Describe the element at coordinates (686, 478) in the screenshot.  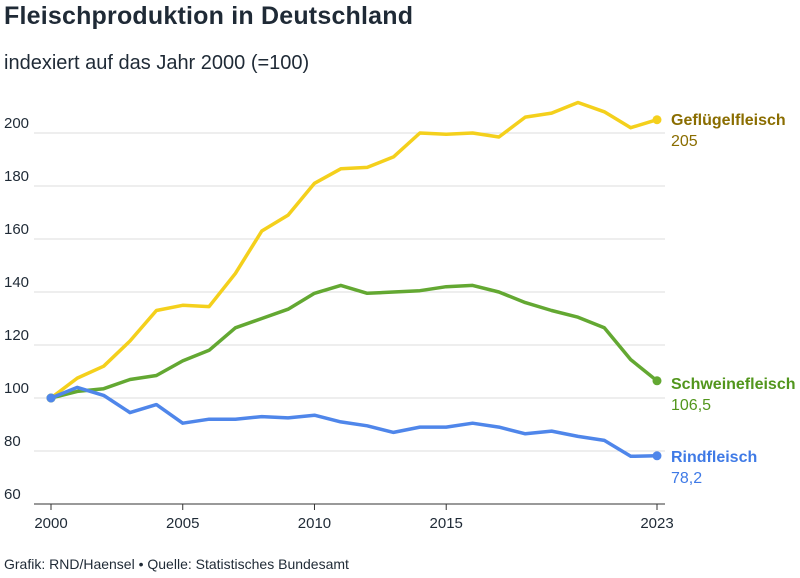
I see `series-value-label: 78,2` at that location.